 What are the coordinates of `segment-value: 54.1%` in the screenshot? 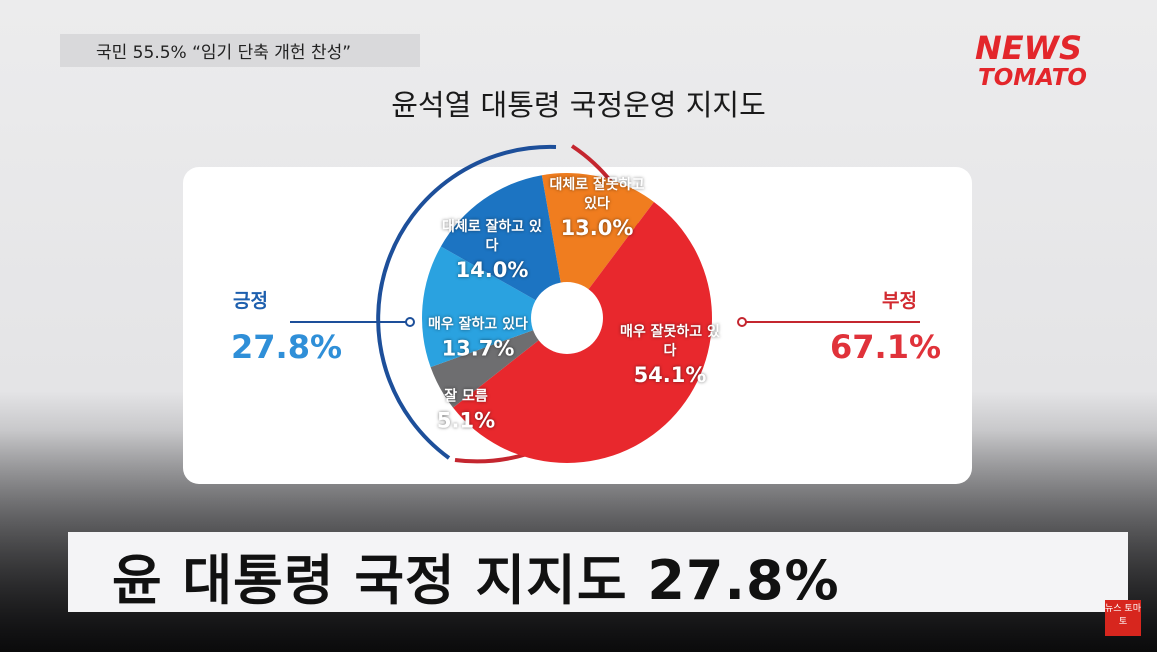 It's located at (670, 375).